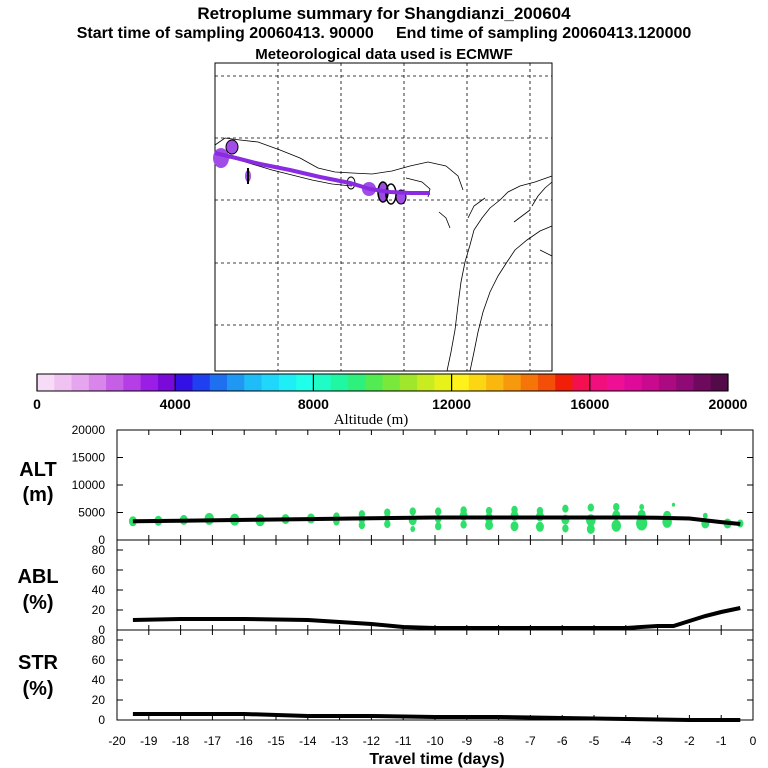 This screenshot has width=768, height=768. What do you see at coordinates (371, 420) in the screenshot?
I see `colorbar-label: Altitude (m)` at bounding box center [371, 420].